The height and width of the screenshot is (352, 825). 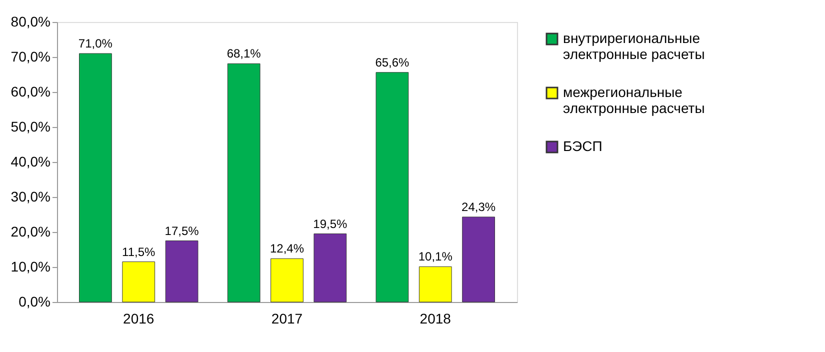 I want to click on y-tick-label: 30,0%, so click(x=30, y=196).